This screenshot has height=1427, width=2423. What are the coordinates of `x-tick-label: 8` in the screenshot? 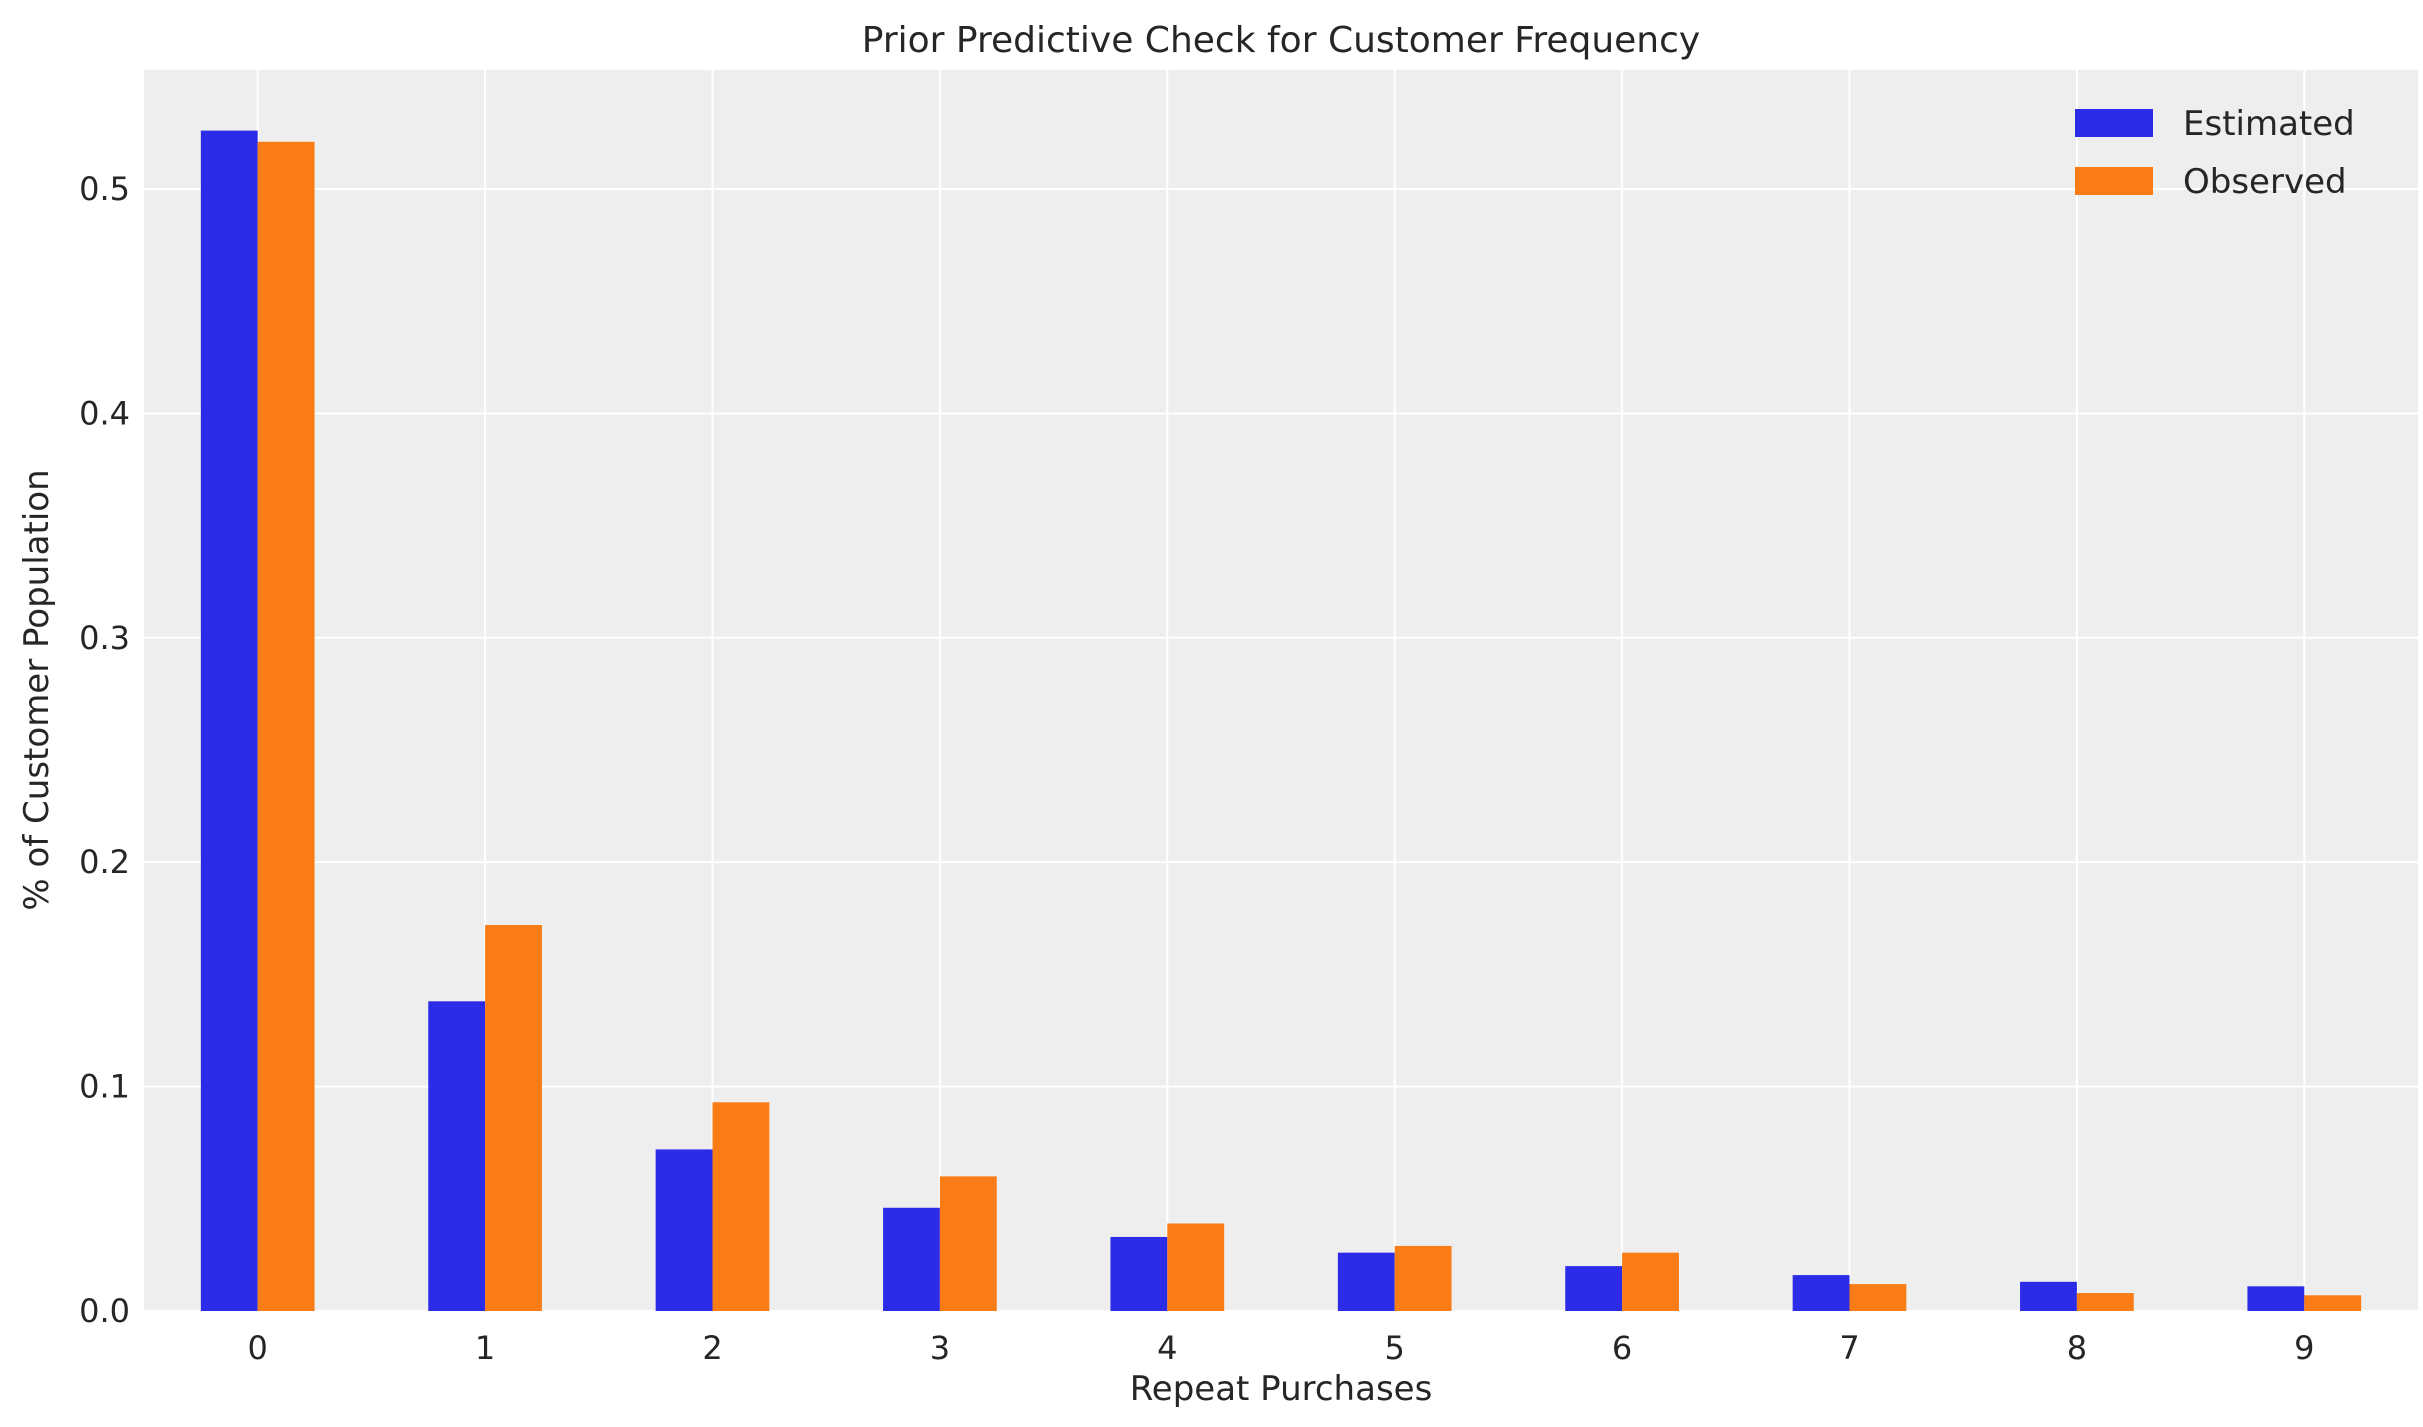 It's located at (2077, 1348).